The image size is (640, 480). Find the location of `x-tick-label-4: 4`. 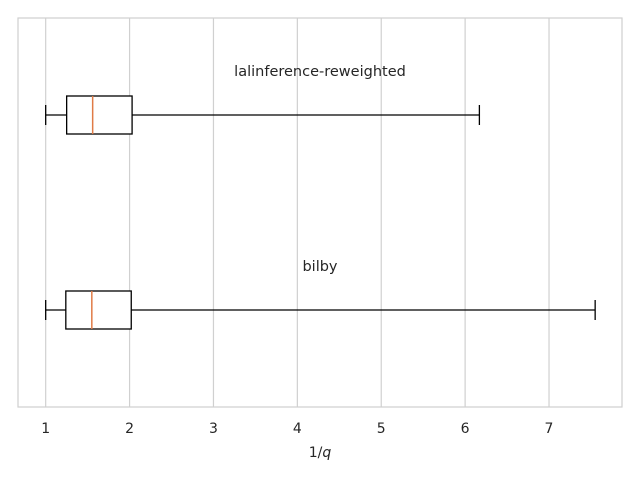

x-tick-label-4: 4 is located at coordinates (297, 429).